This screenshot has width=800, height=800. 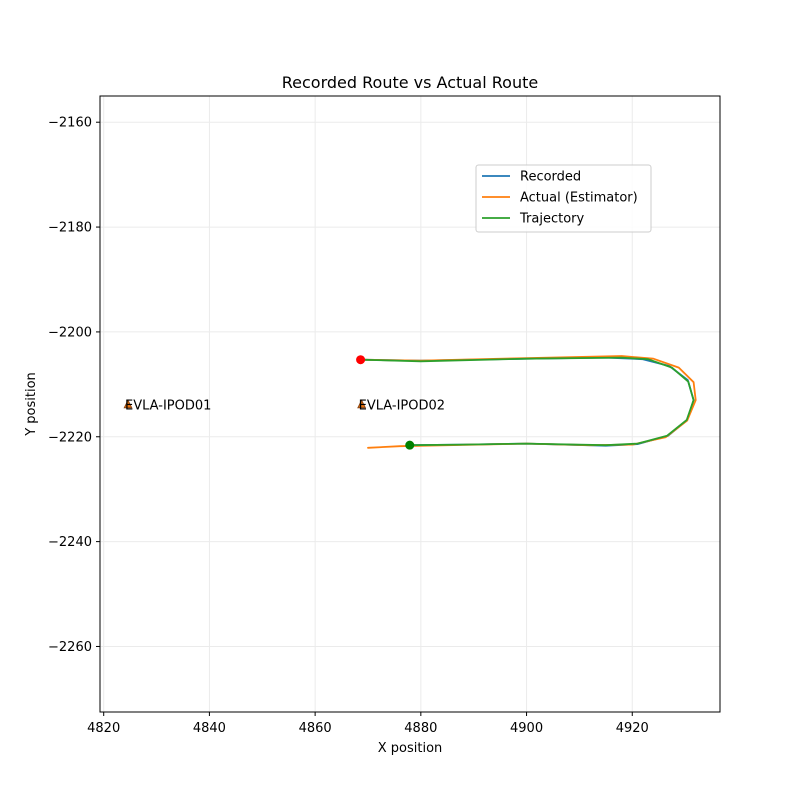 I want to click on legend-label-3: Trajectory, so click(x=551, y=219).